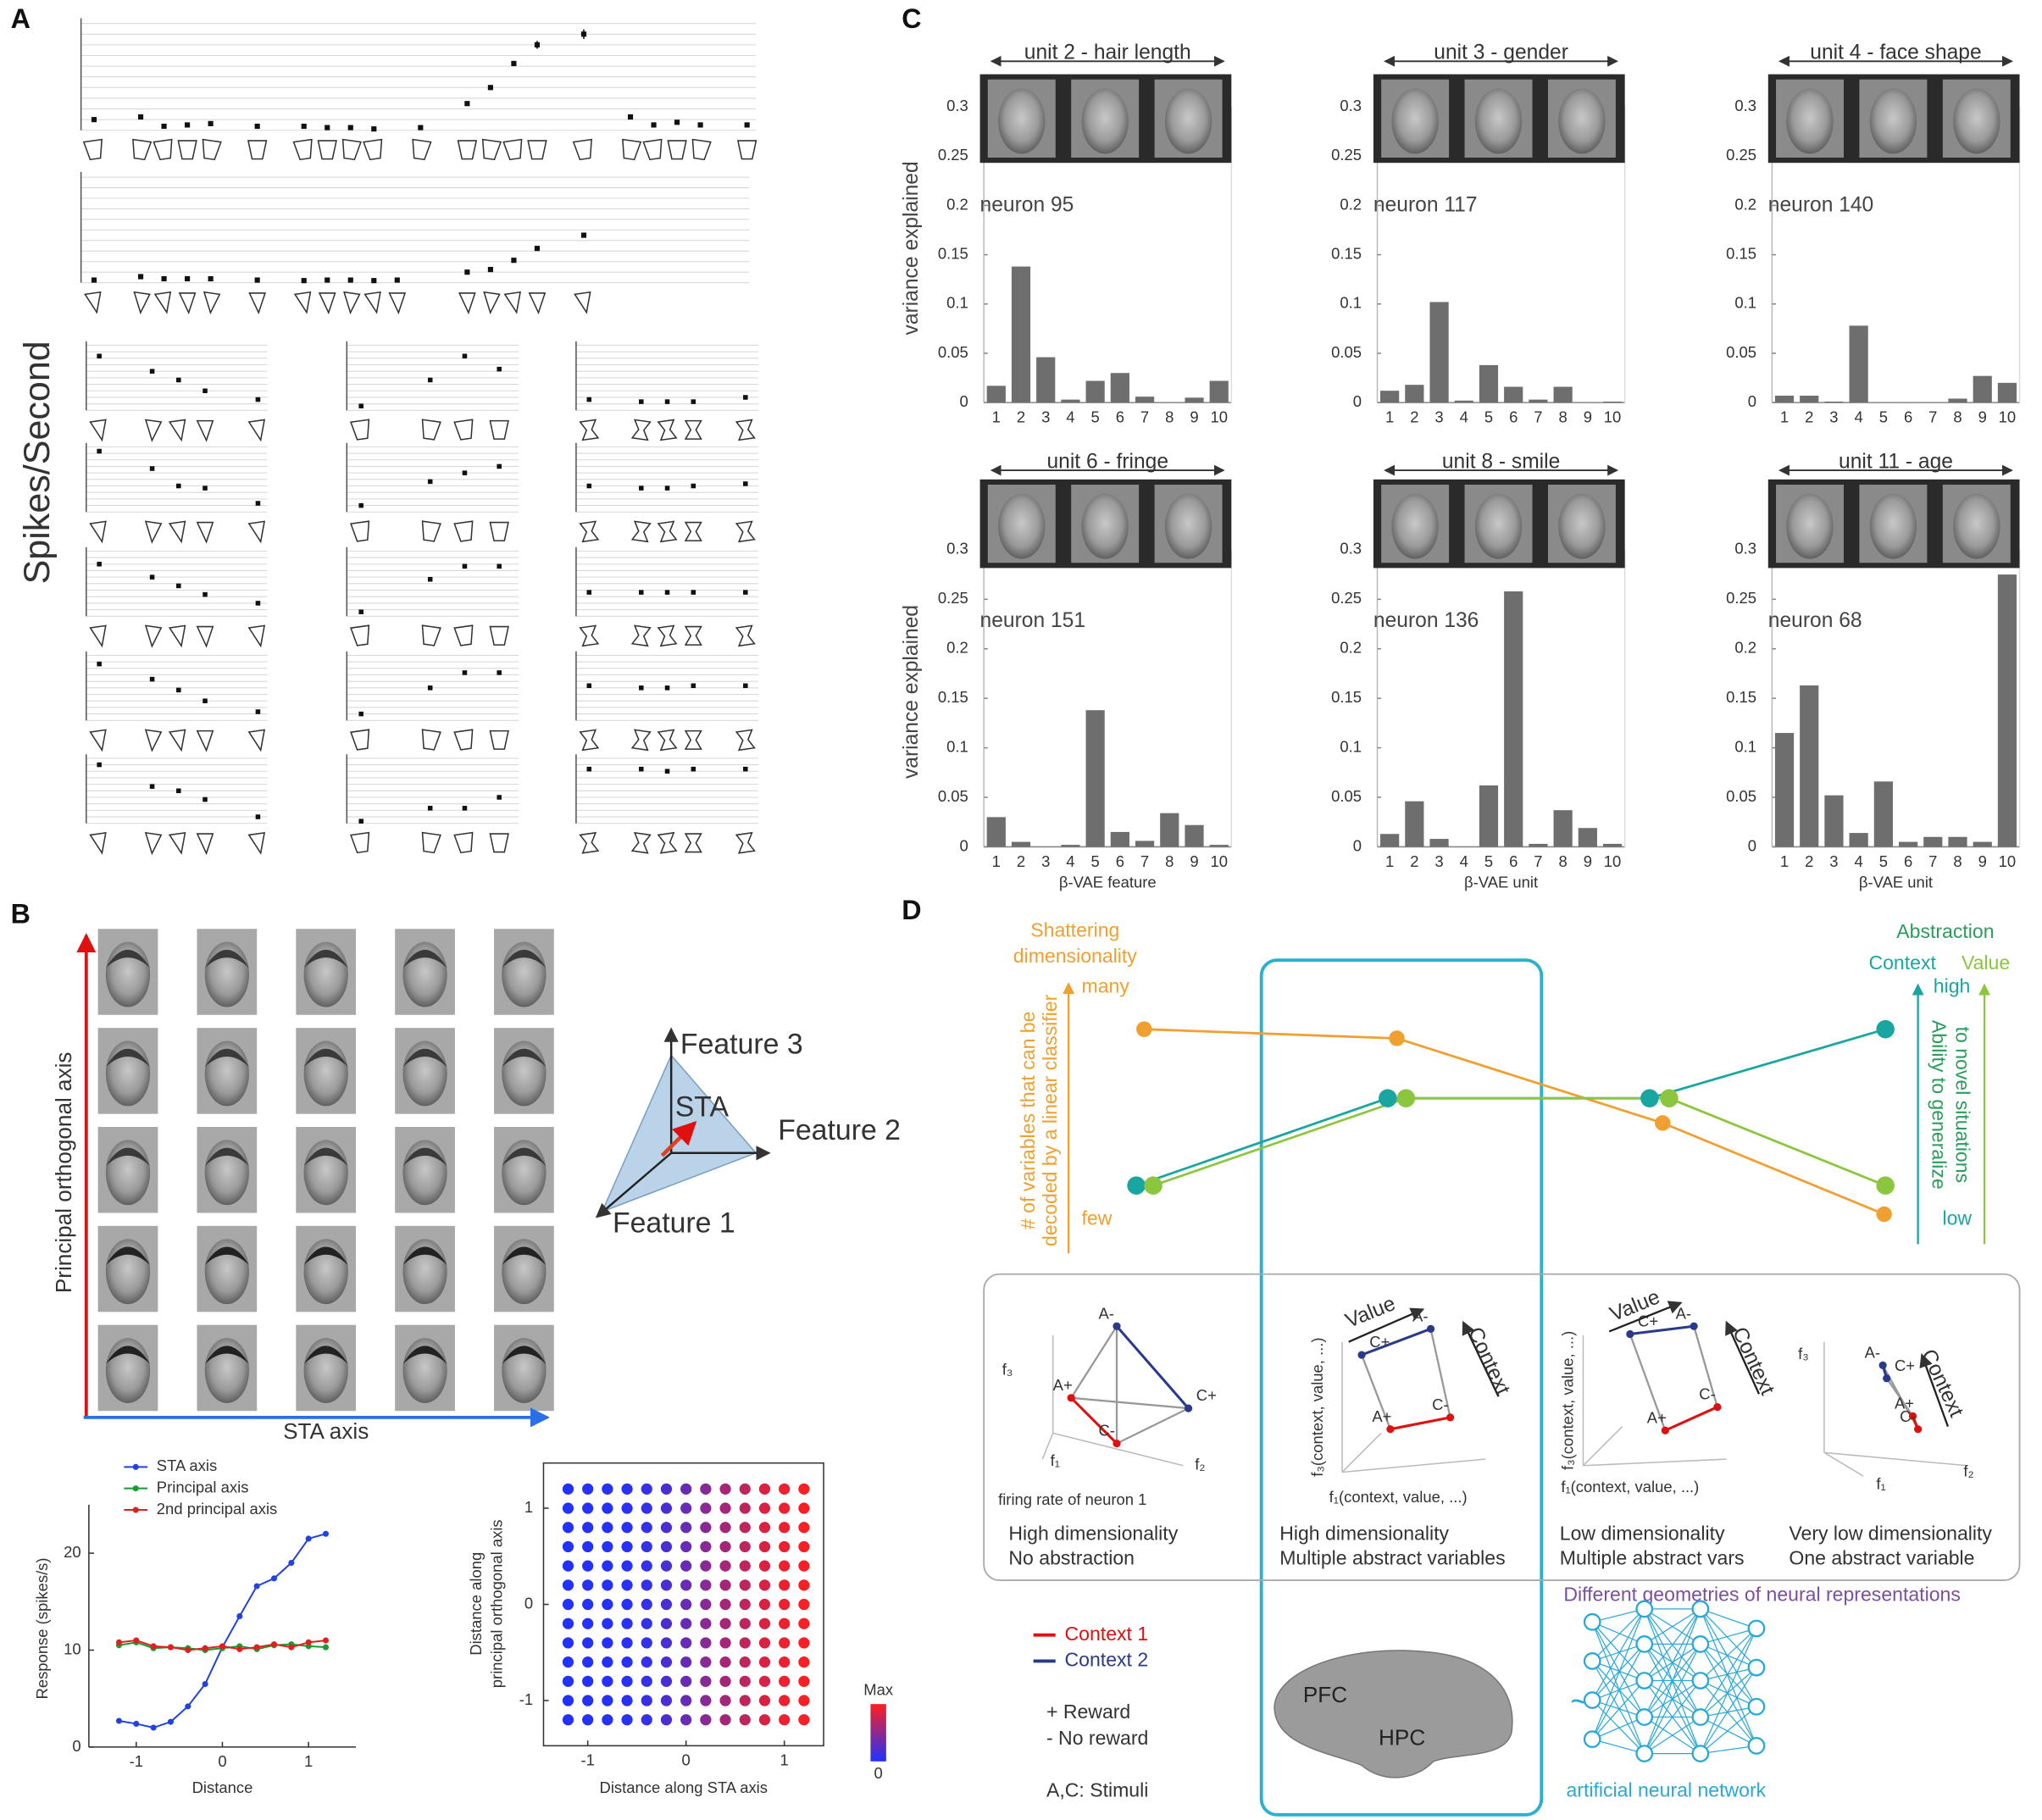 Image resolution: width=2042 pixels, height=1820 pixels. What do you see at coordinates (135, 1489) in the screenshot?
I see `legend-swatch` at bounding box center [135, 1489].